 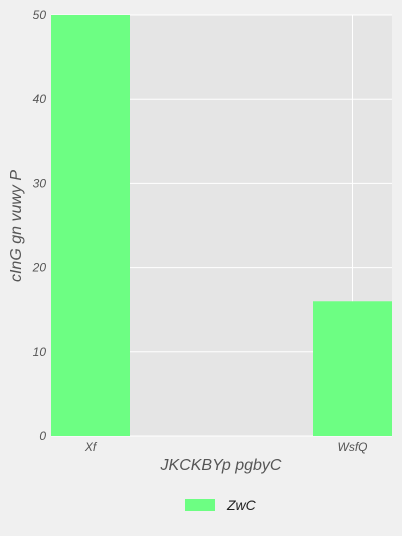 I want to click on x-axis-label: JKCKBYp pgbyC, so click(x=221, y=465).